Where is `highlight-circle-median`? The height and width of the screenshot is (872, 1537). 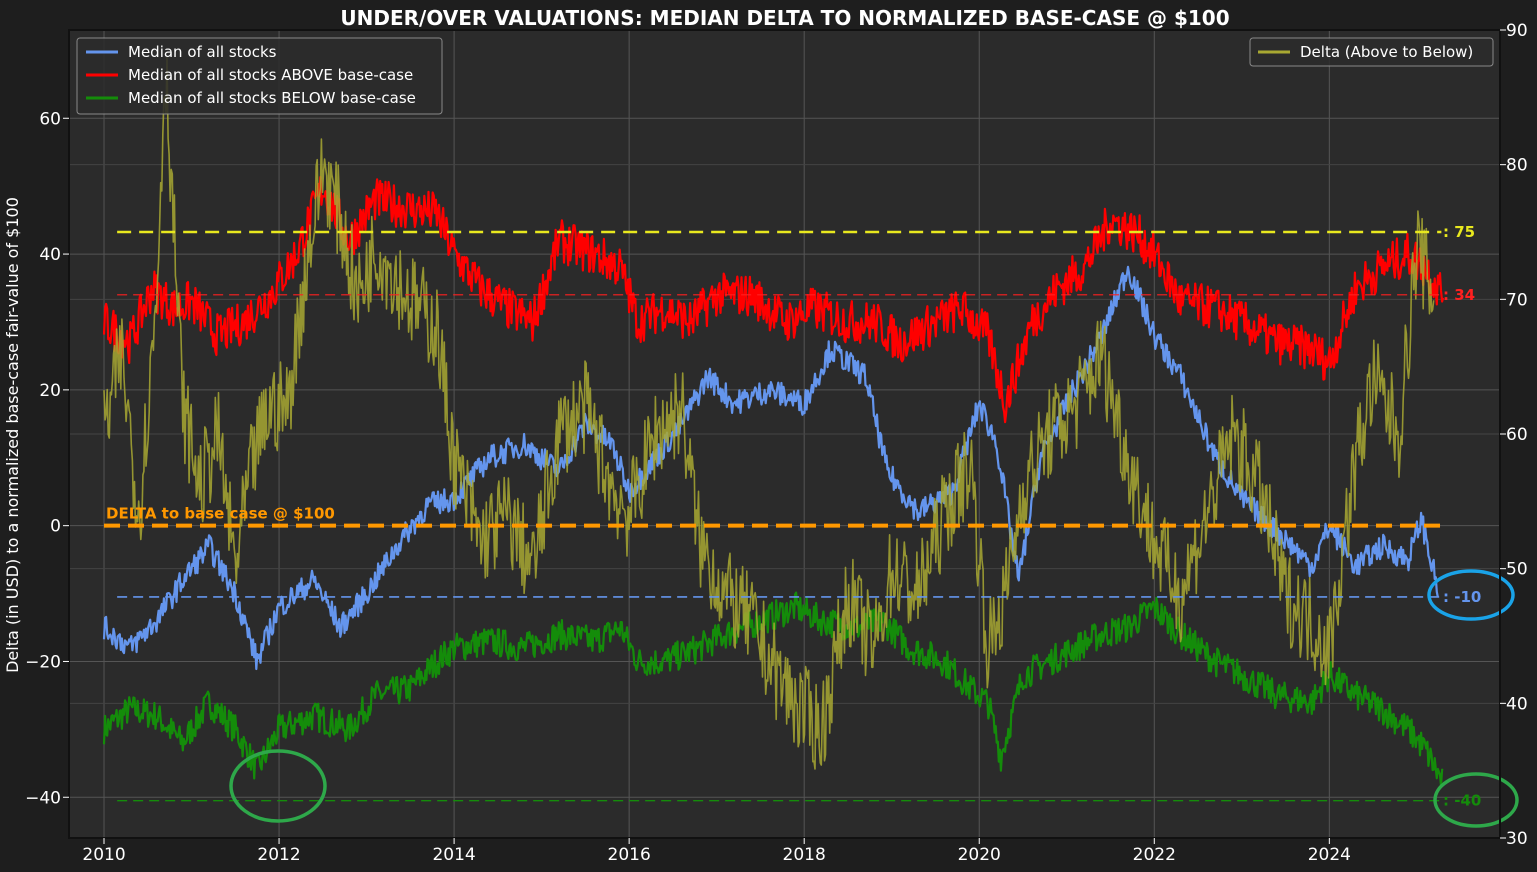
highlight-circle-median is located at coordinates (1471, 595).